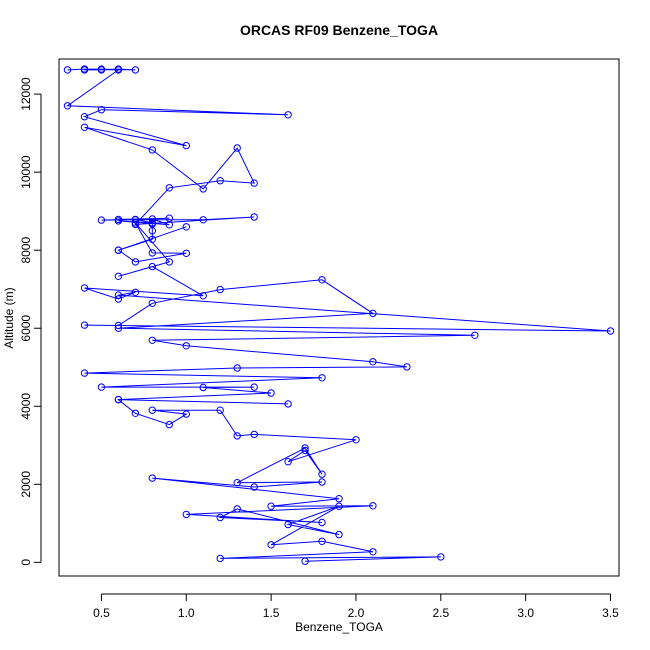 The width and height of the screenshot is (650, 650). What do you see at coordinates (101, 613) in the screenshot?
I see `x-tick-label: 0.5` at bounding box center [101, 613].